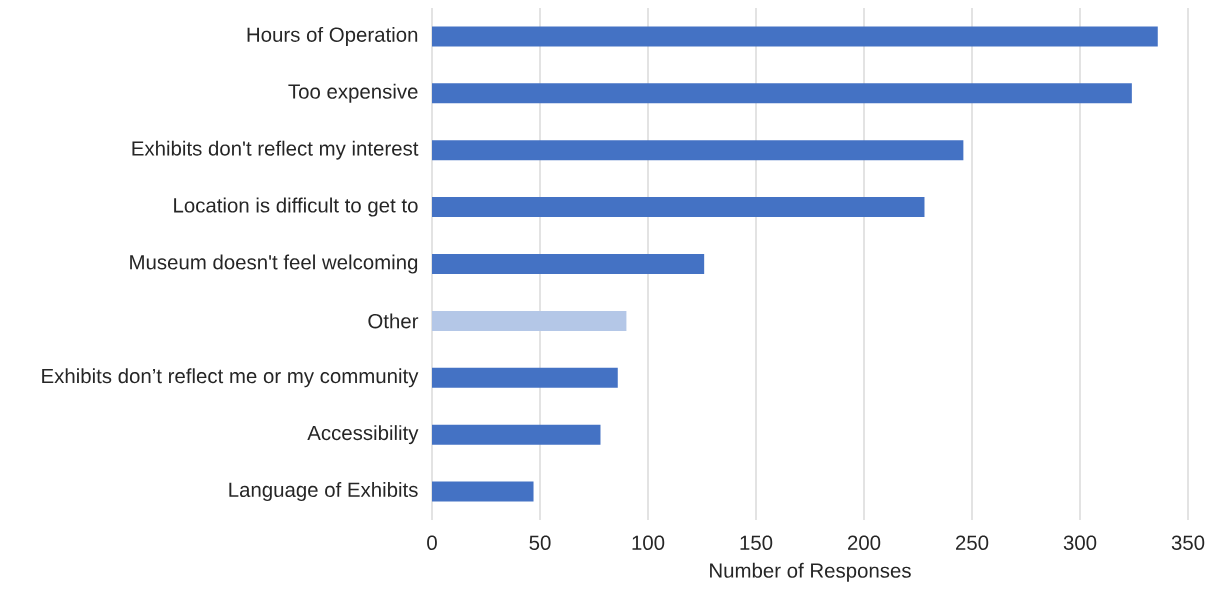  I want to click on x-tick-label: 350, so click(1188, 542).